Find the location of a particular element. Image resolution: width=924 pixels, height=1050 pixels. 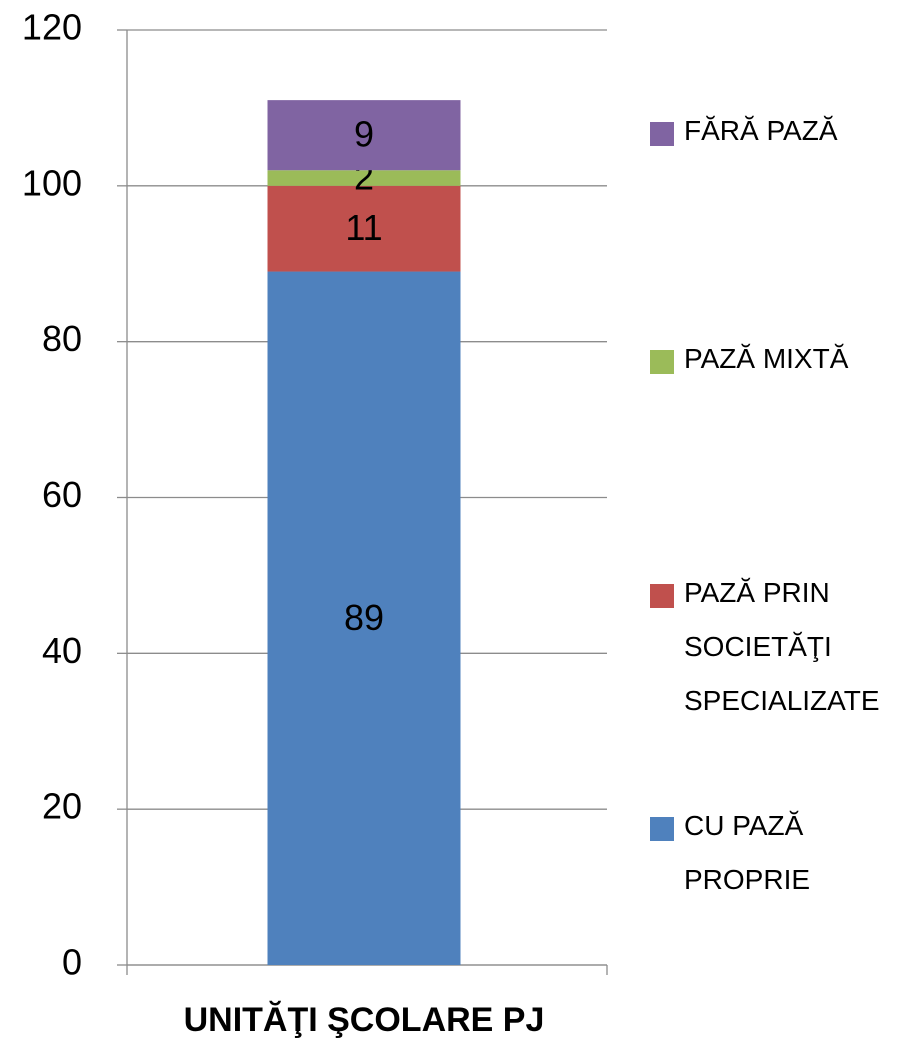

y-tick-label: 0 is located at coordinates (72, 962).